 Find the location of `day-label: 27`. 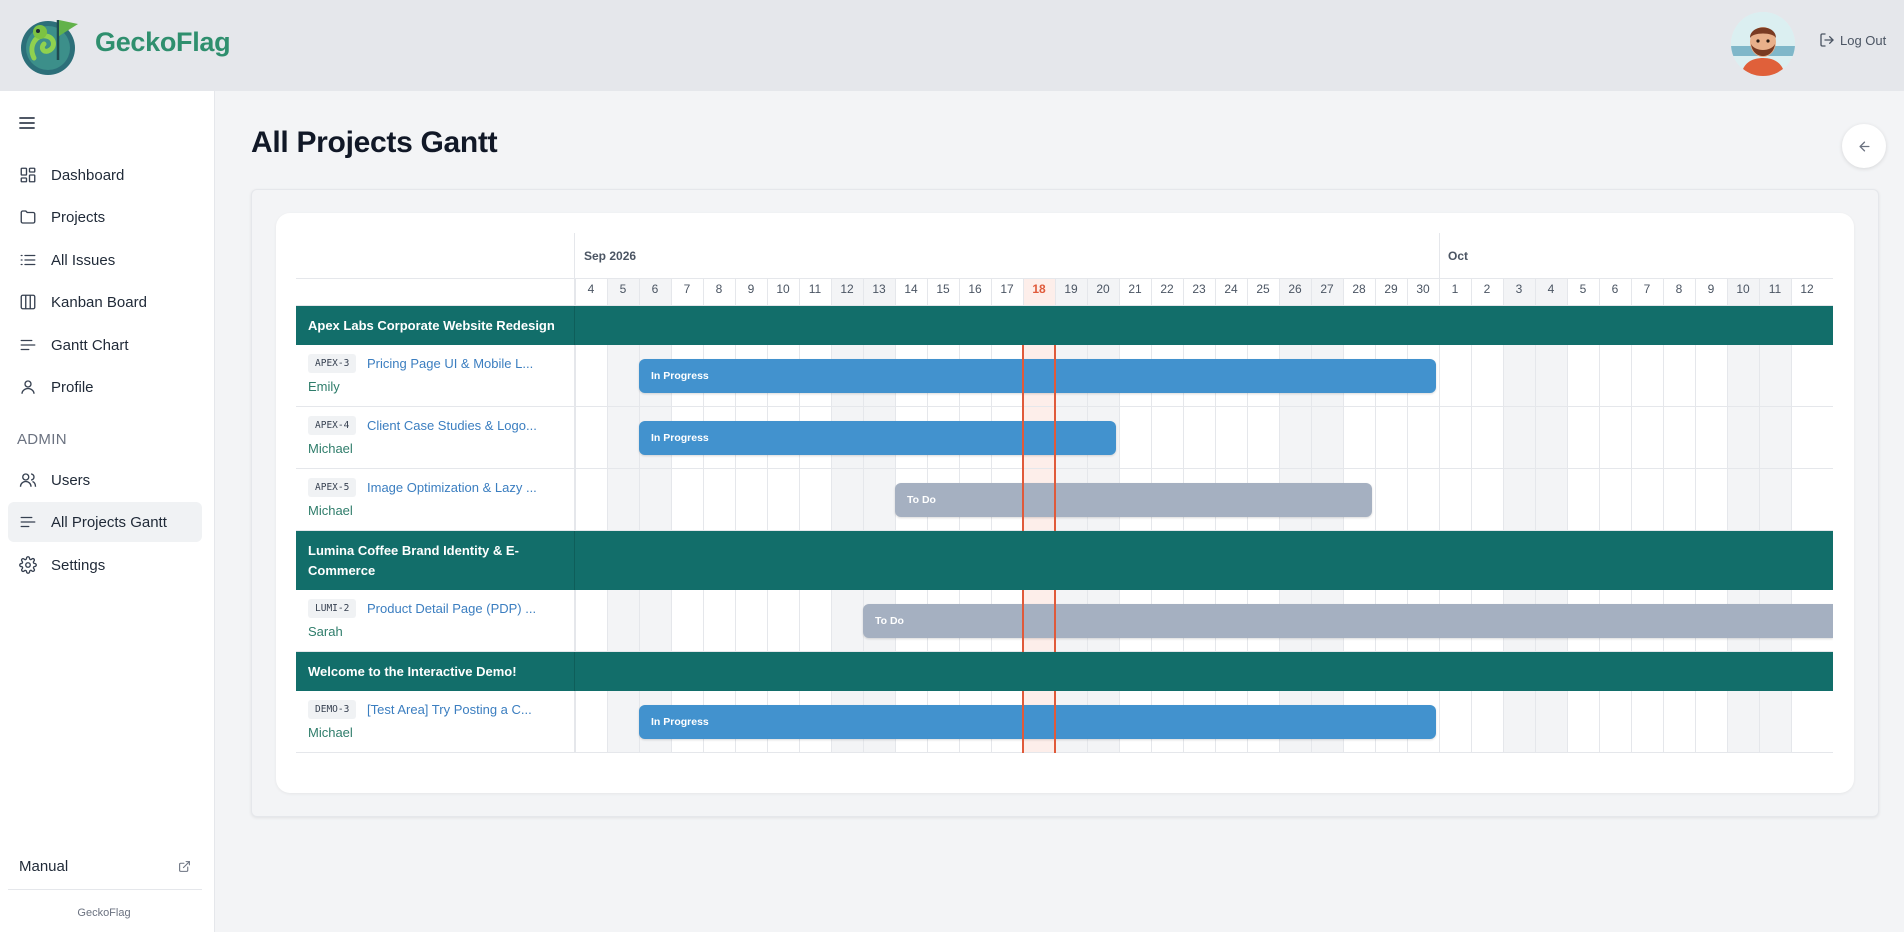

day-label: 27 is located at coordinates (1327, 289).